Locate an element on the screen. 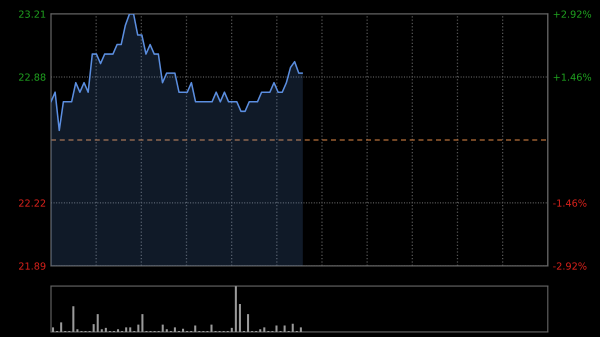 This screenshot has width=600, height=337. y2-tick-label: +1.46% is located at coordinates (573, 77).